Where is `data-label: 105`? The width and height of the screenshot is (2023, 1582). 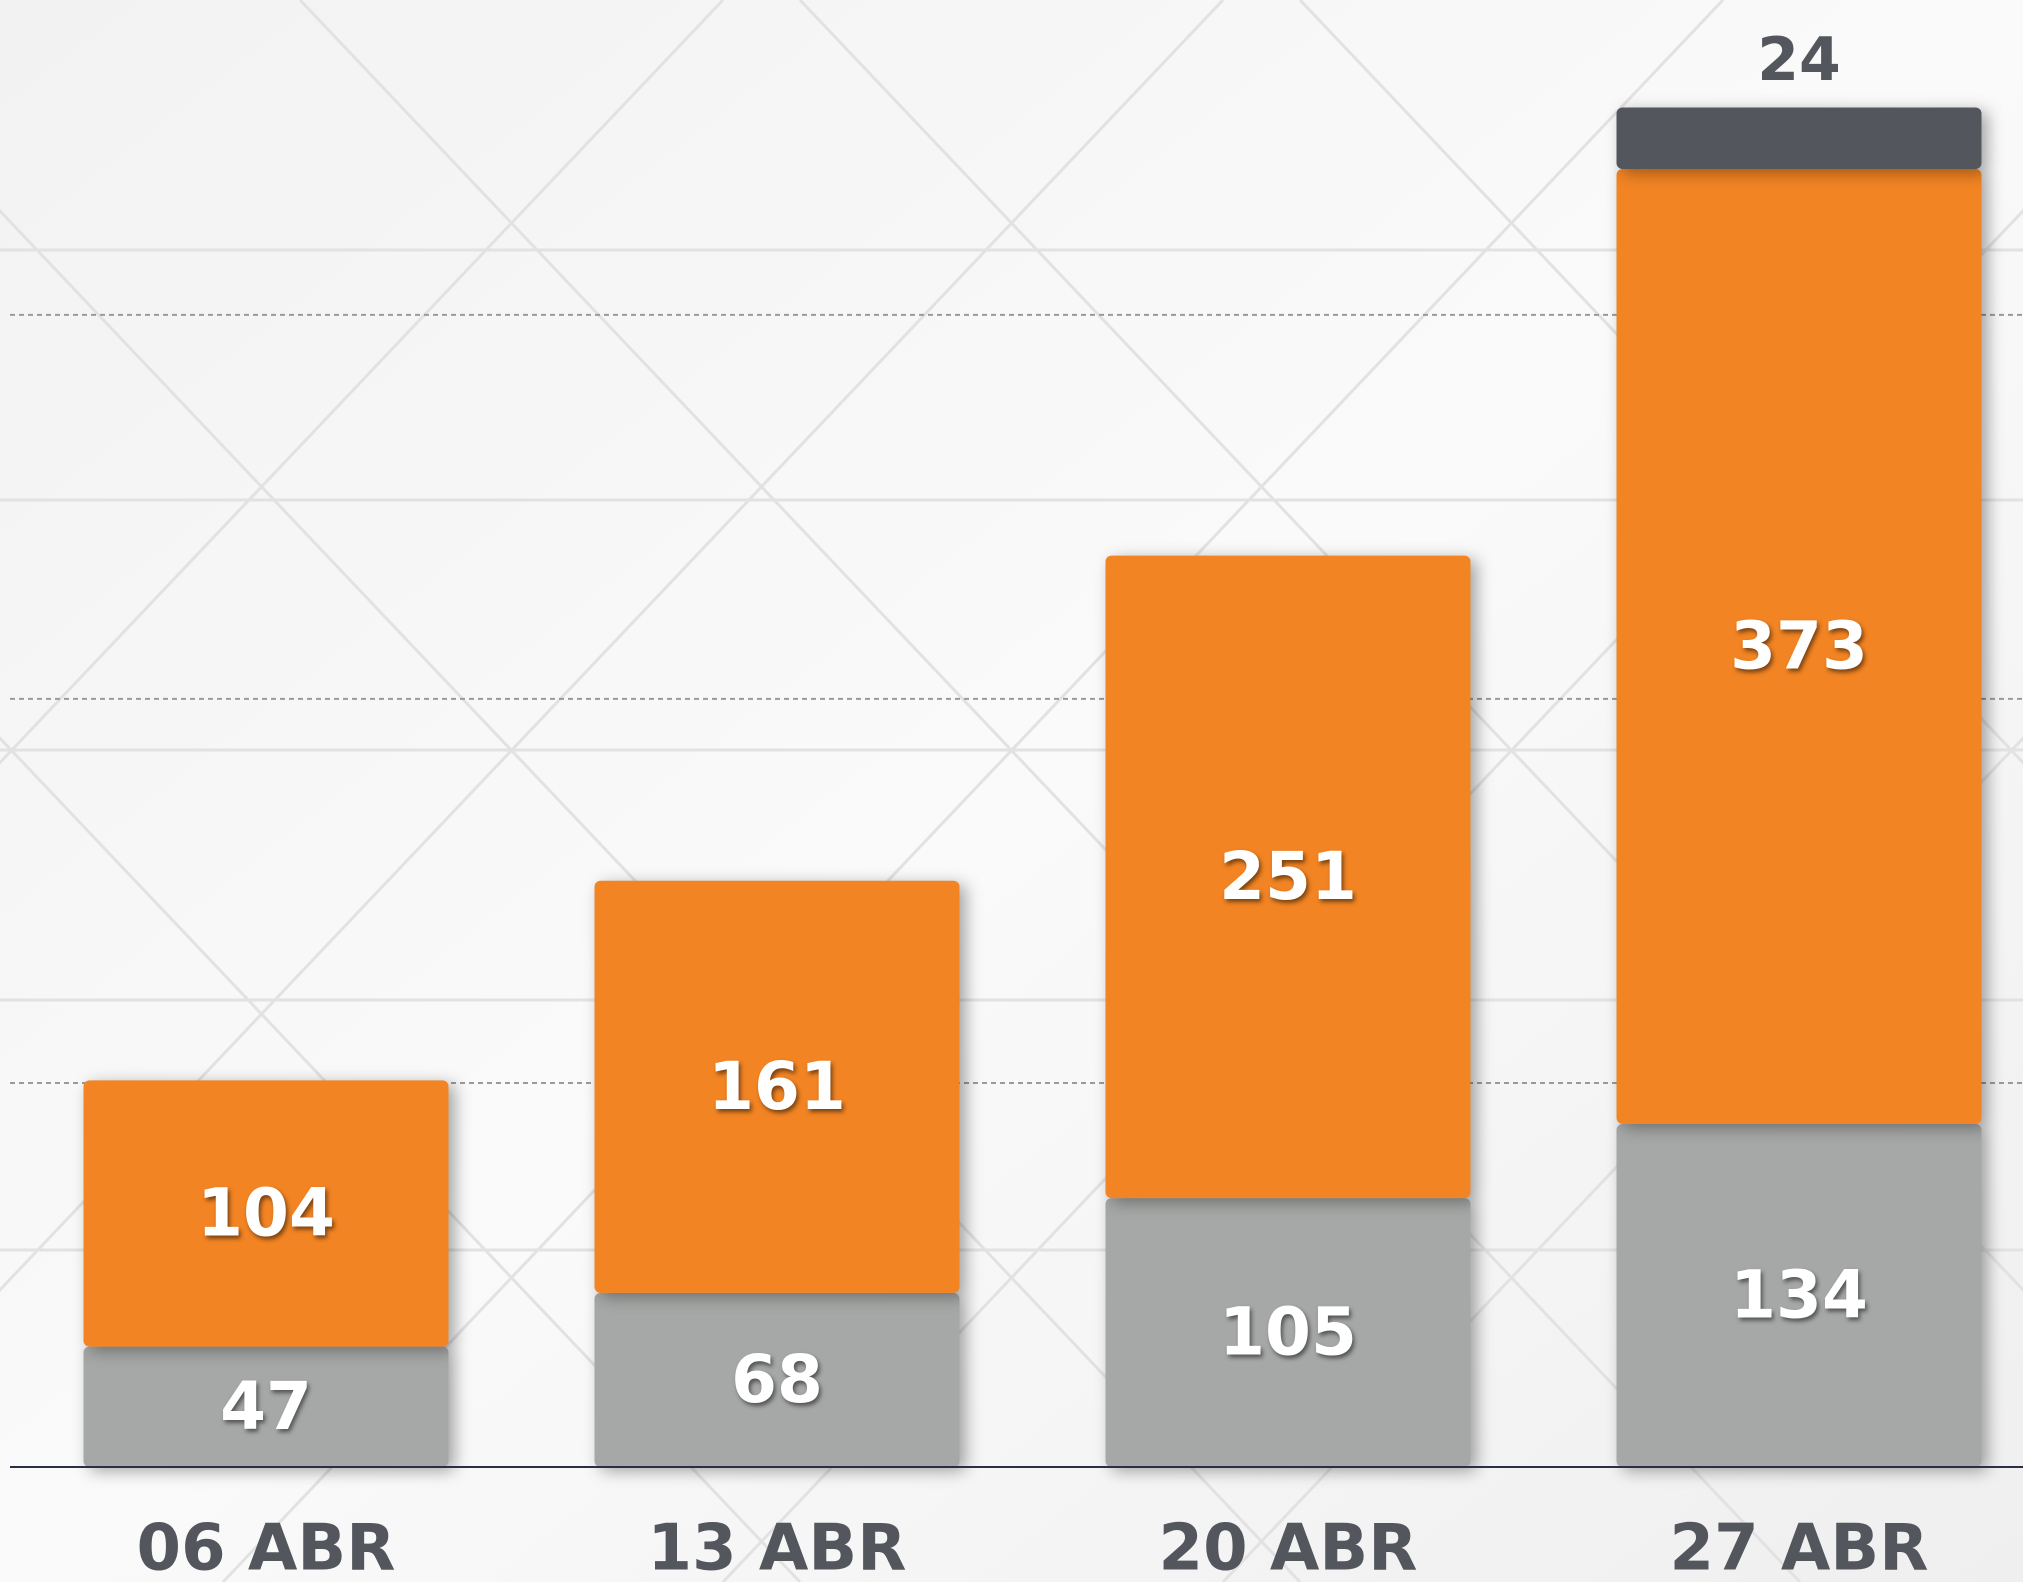
data-label: 105 is located at coordinates (1288, 1332).